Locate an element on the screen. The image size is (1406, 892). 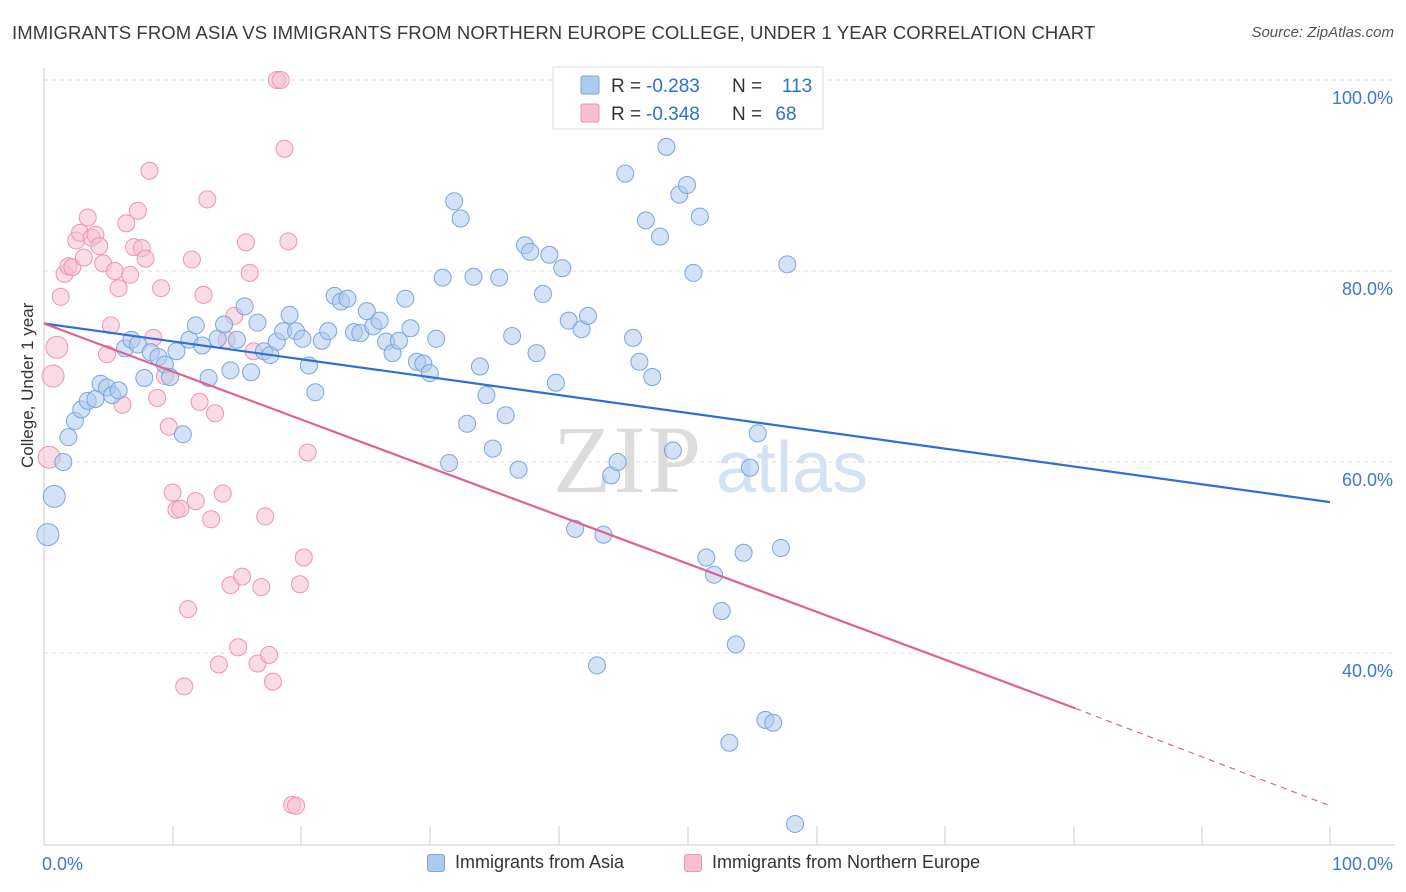
legend-top: R = -0.283 N = 113 R = -0.348 N = 68 is located at coordinates (688, 98).